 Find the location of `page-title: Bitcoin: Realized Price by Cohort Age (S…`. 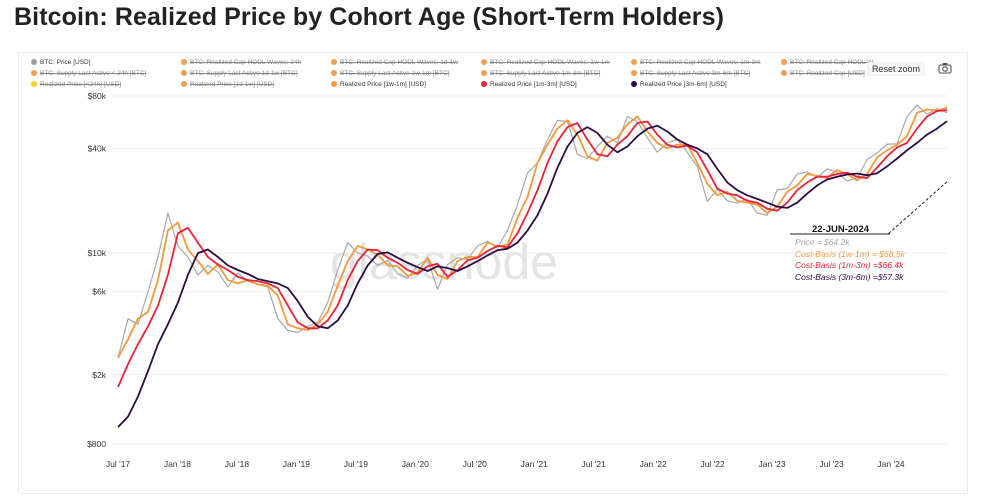

page-title: Bitcoin: Realized Price by Cohort Age (S… is located at coordinates (369, 17).